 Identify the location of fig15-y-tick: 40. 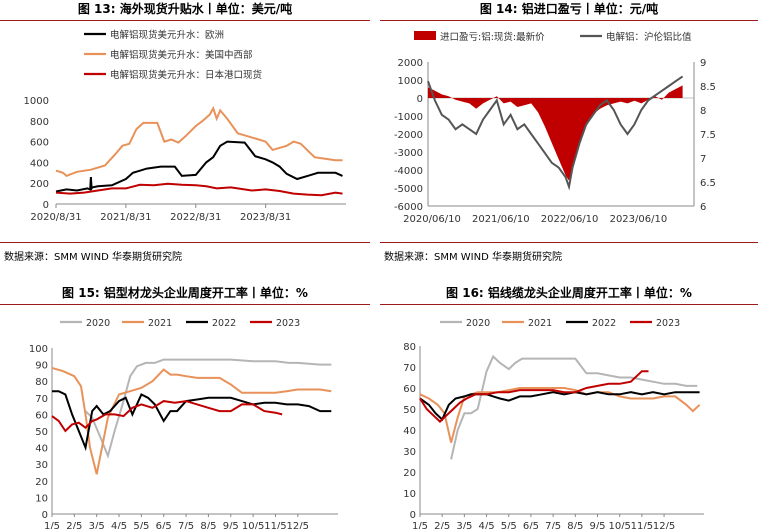
(41, 449).